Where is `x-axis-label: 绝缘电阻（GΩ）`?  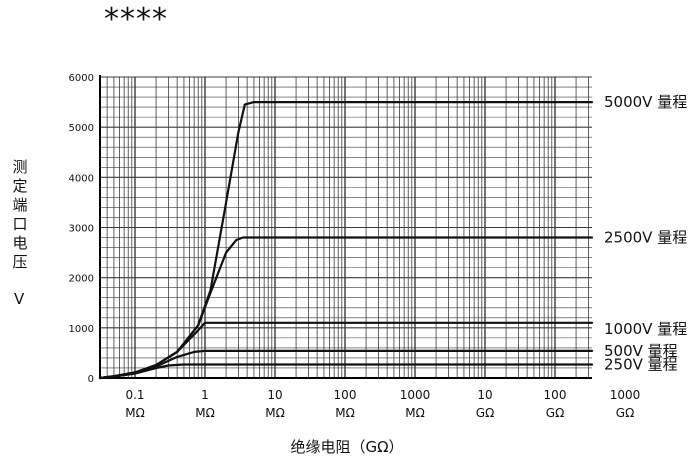 x-axis-label: 绝缘电阻（GΩ） is located at coordinates (347, 447).